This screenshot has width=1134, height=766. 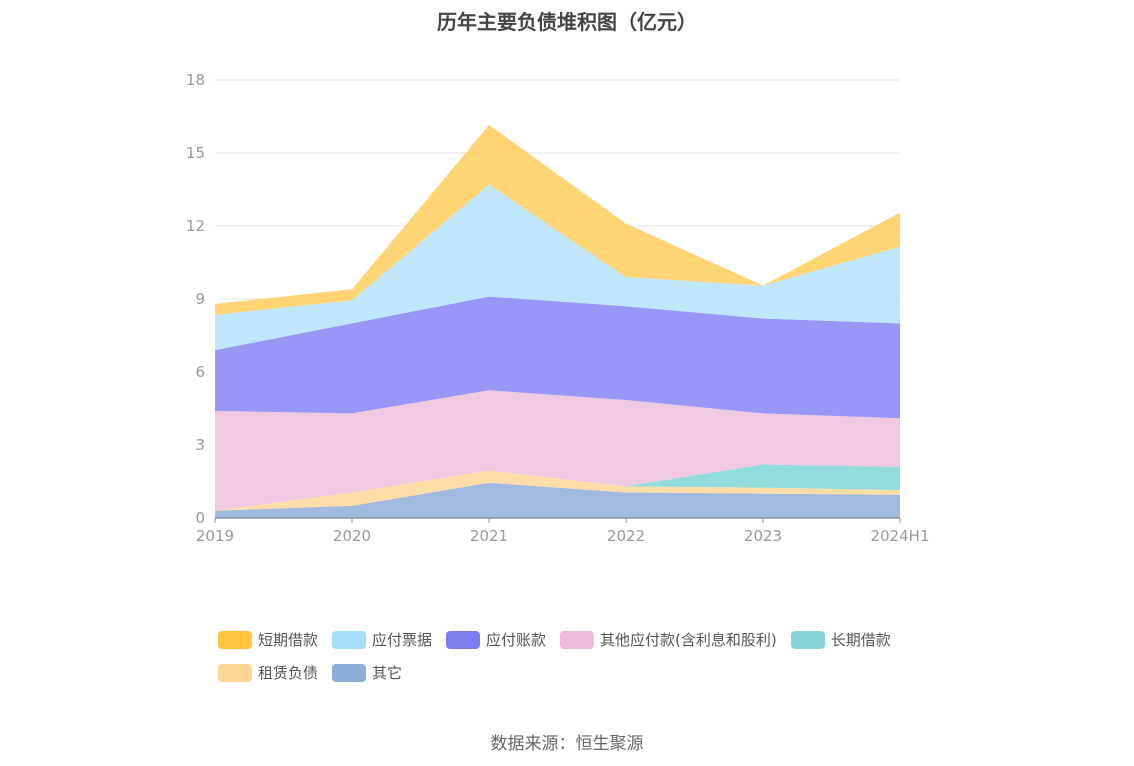 I want to click on legend-item: 应付票据, so click(x=382, y=639).